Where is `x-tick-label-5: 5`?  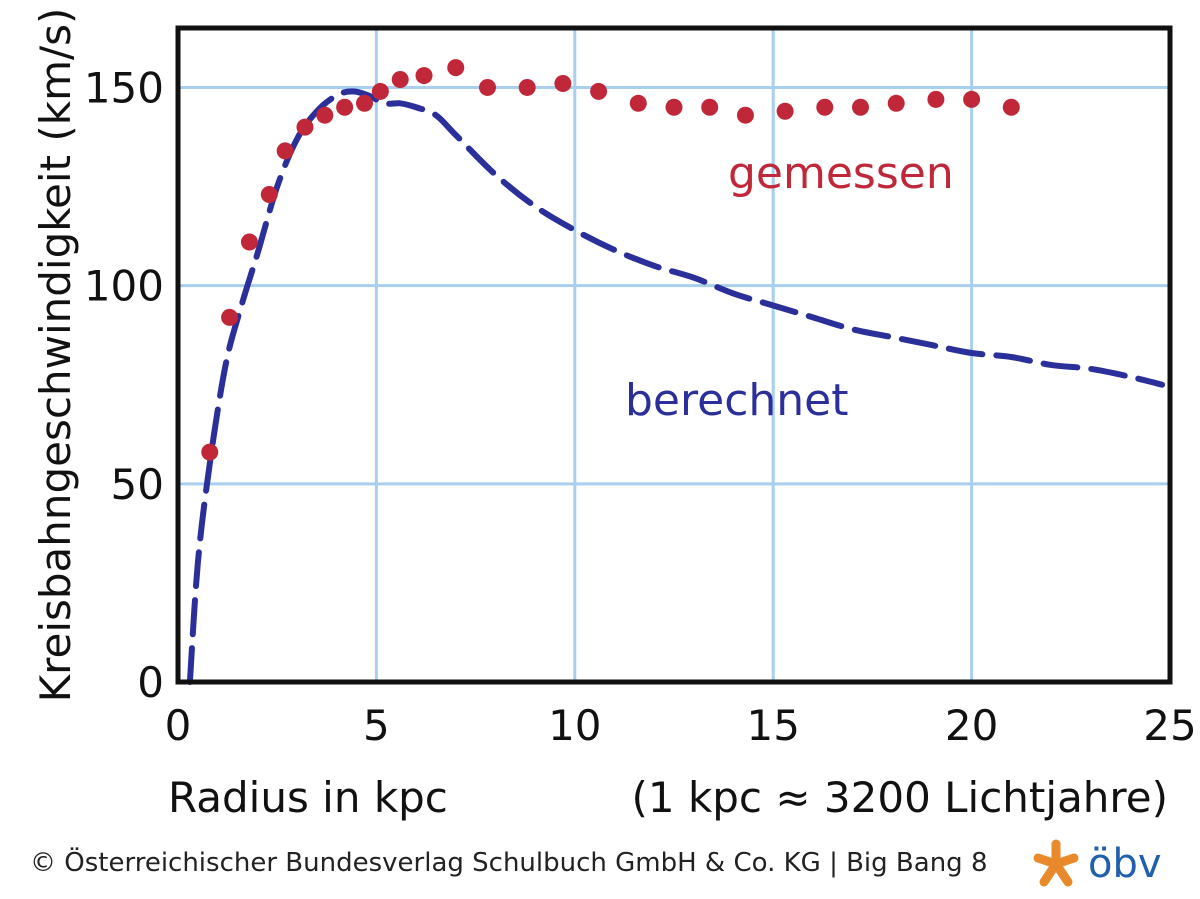 x-tick-label-5: 5 is located at coordinates (376, 725).